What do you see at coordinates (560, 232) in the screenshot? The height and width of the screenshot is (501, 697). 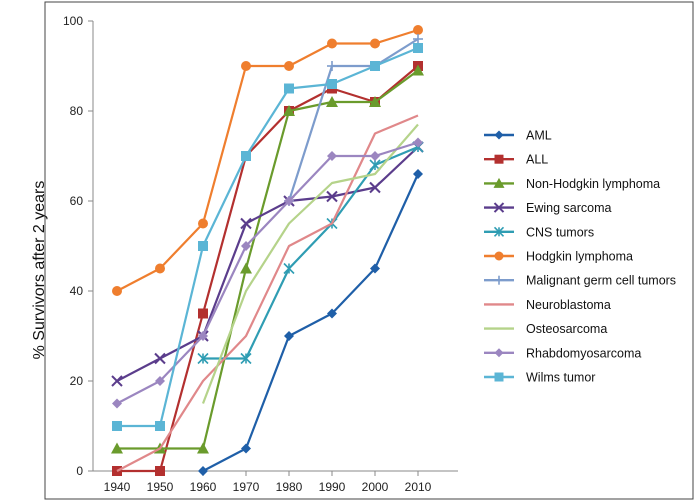 I see `legend-label: CNS tumors` at bounding box center [560, 232].